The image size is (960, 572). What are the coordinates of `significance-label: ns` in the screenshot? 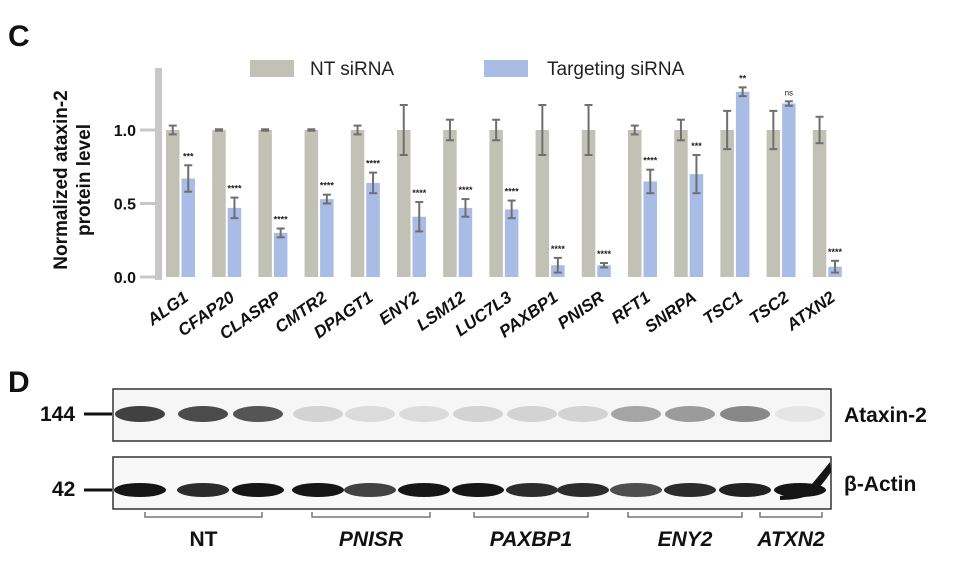 It's located at (789, 92).